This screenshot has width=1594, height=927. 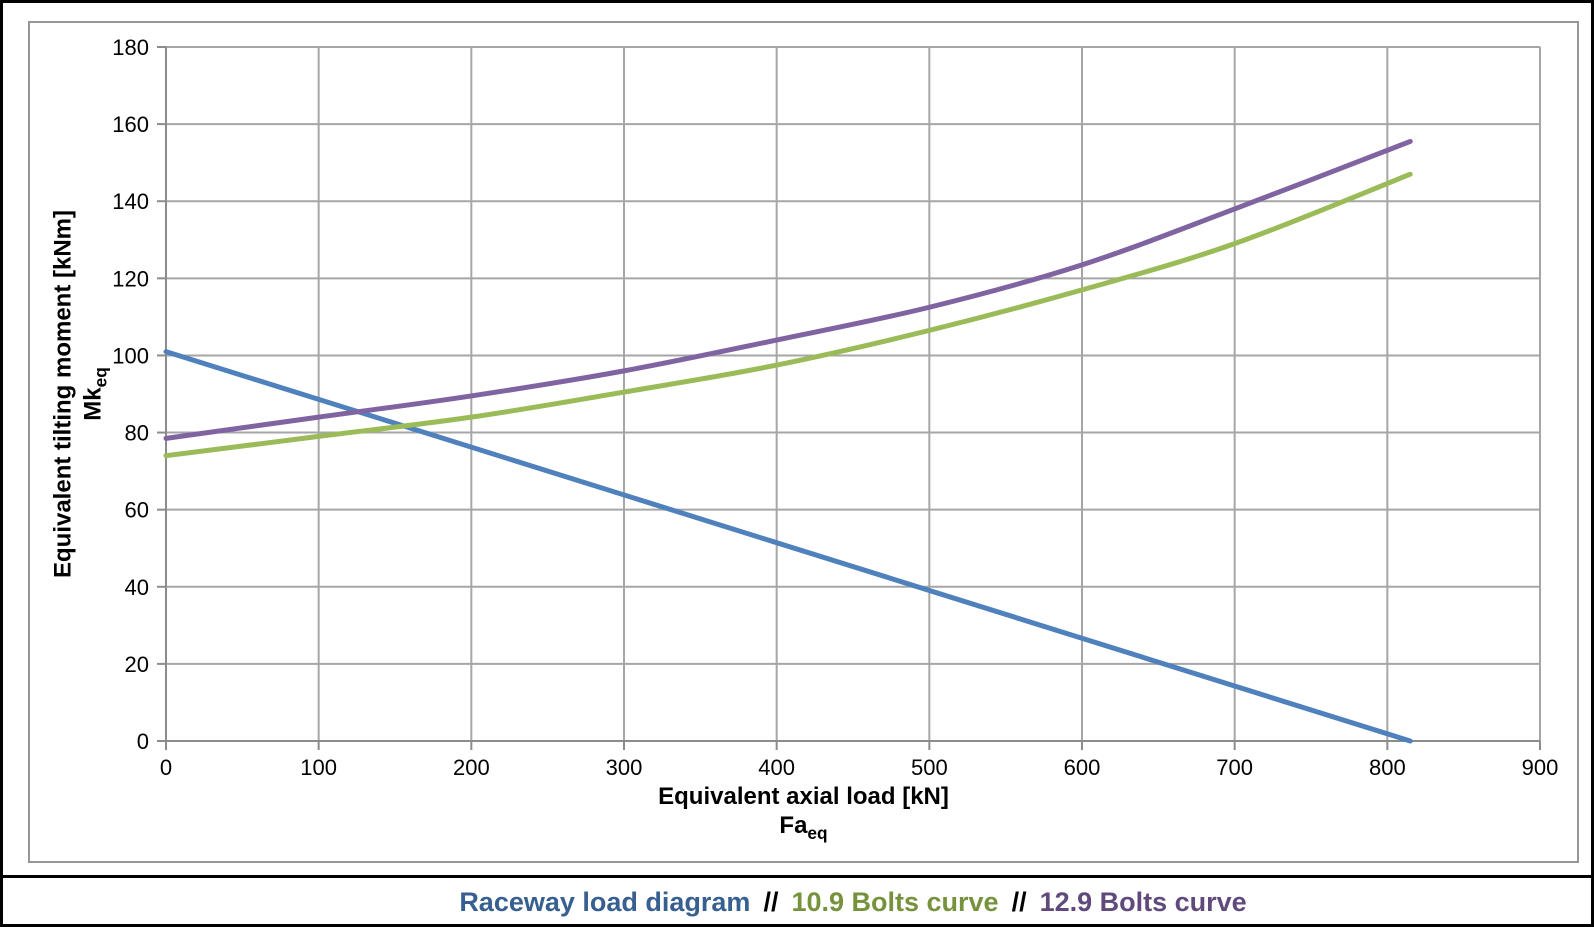 What do you see at coordinates (471, 767) in the screenshot?
I see `x-tick-label-200: 200` at bounding box center [471, 767].